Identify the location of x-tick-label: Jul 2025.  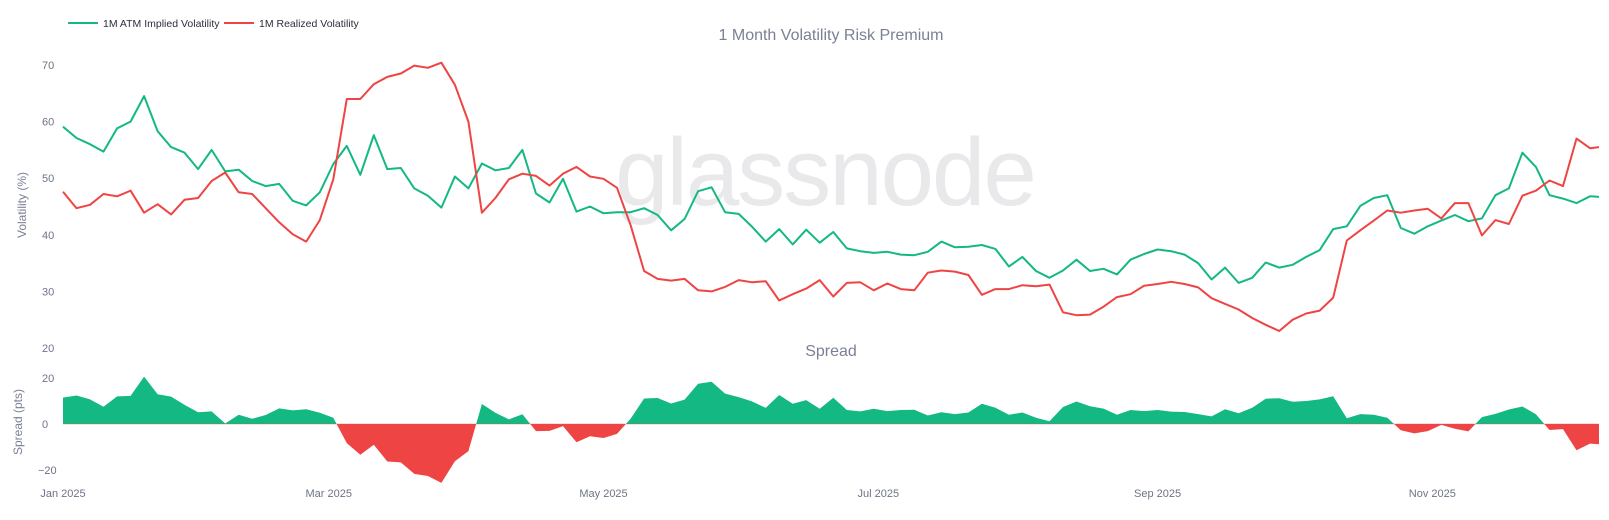
(878, 494).